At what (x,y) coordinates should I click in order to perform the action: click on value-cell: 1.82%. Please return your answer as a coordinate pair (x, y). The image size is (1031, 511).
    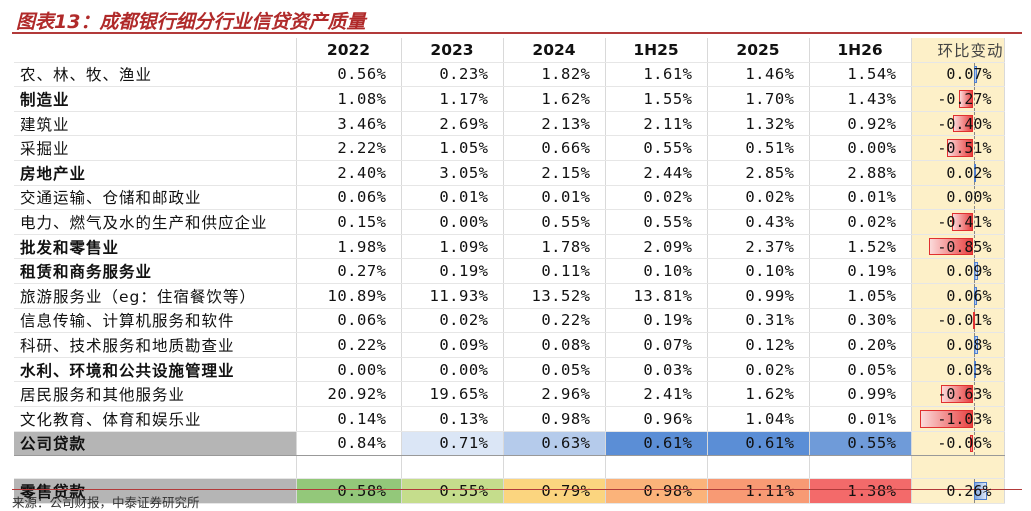
    Looking at the image, I should click on (554, 75).